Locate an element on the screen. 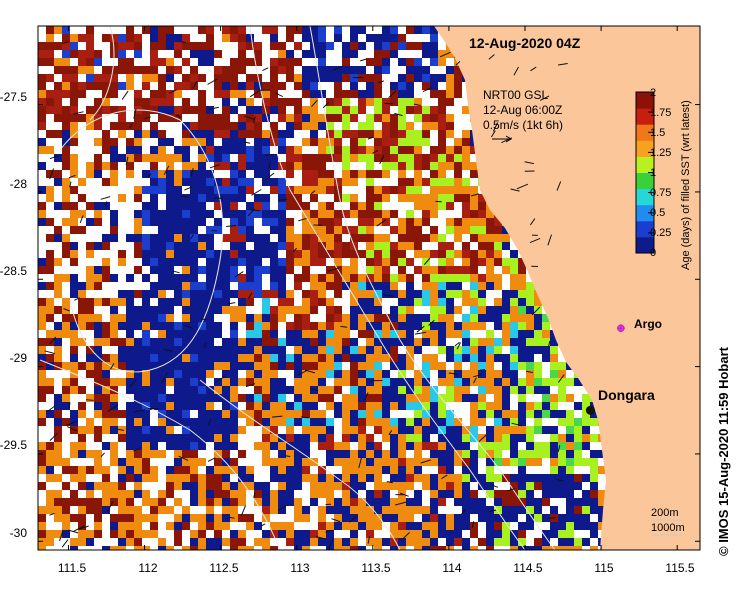  x-tick-label: 115 is located at coordinates (603, 568).